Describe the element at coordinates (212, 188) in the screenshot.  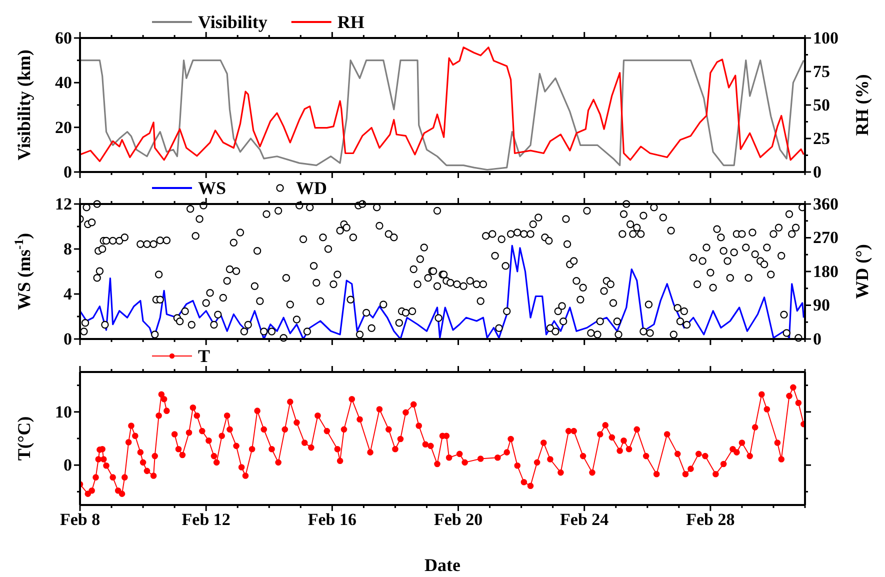
I see `legend-label: WS` at that location.